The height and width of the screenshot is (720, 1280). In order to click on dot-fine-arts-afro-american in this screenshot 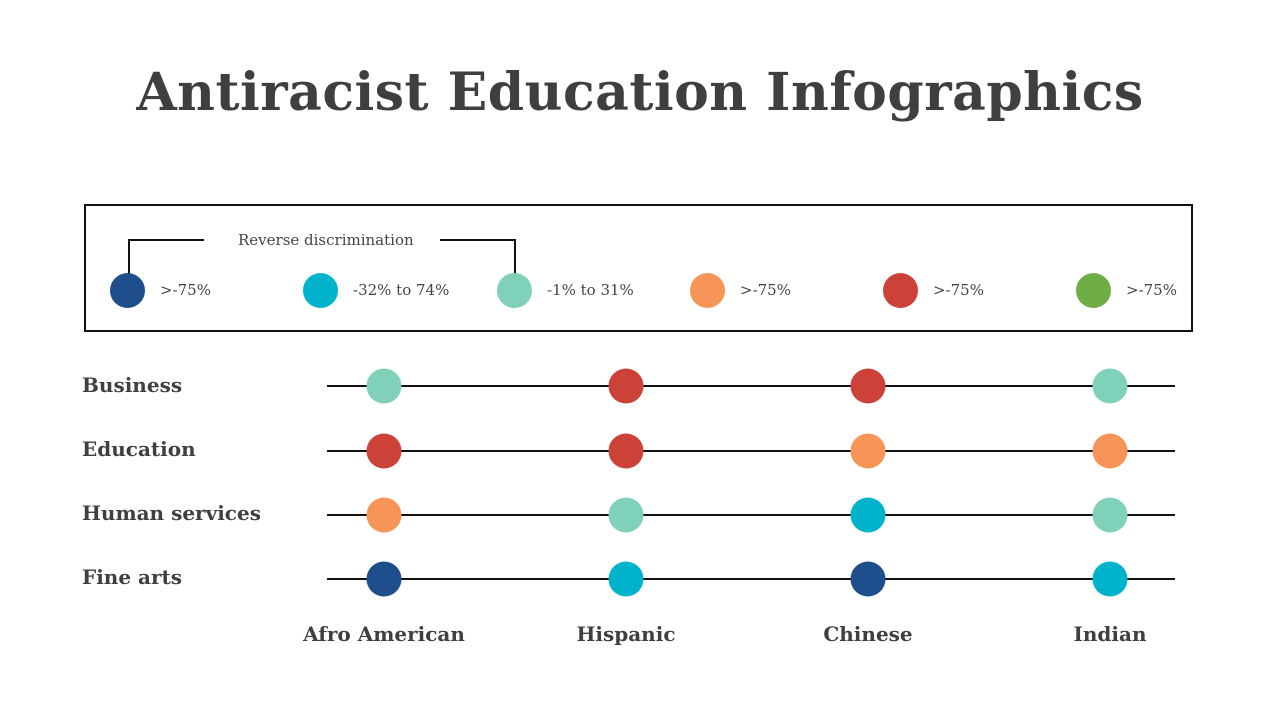, I will do `click(384, 579)`.